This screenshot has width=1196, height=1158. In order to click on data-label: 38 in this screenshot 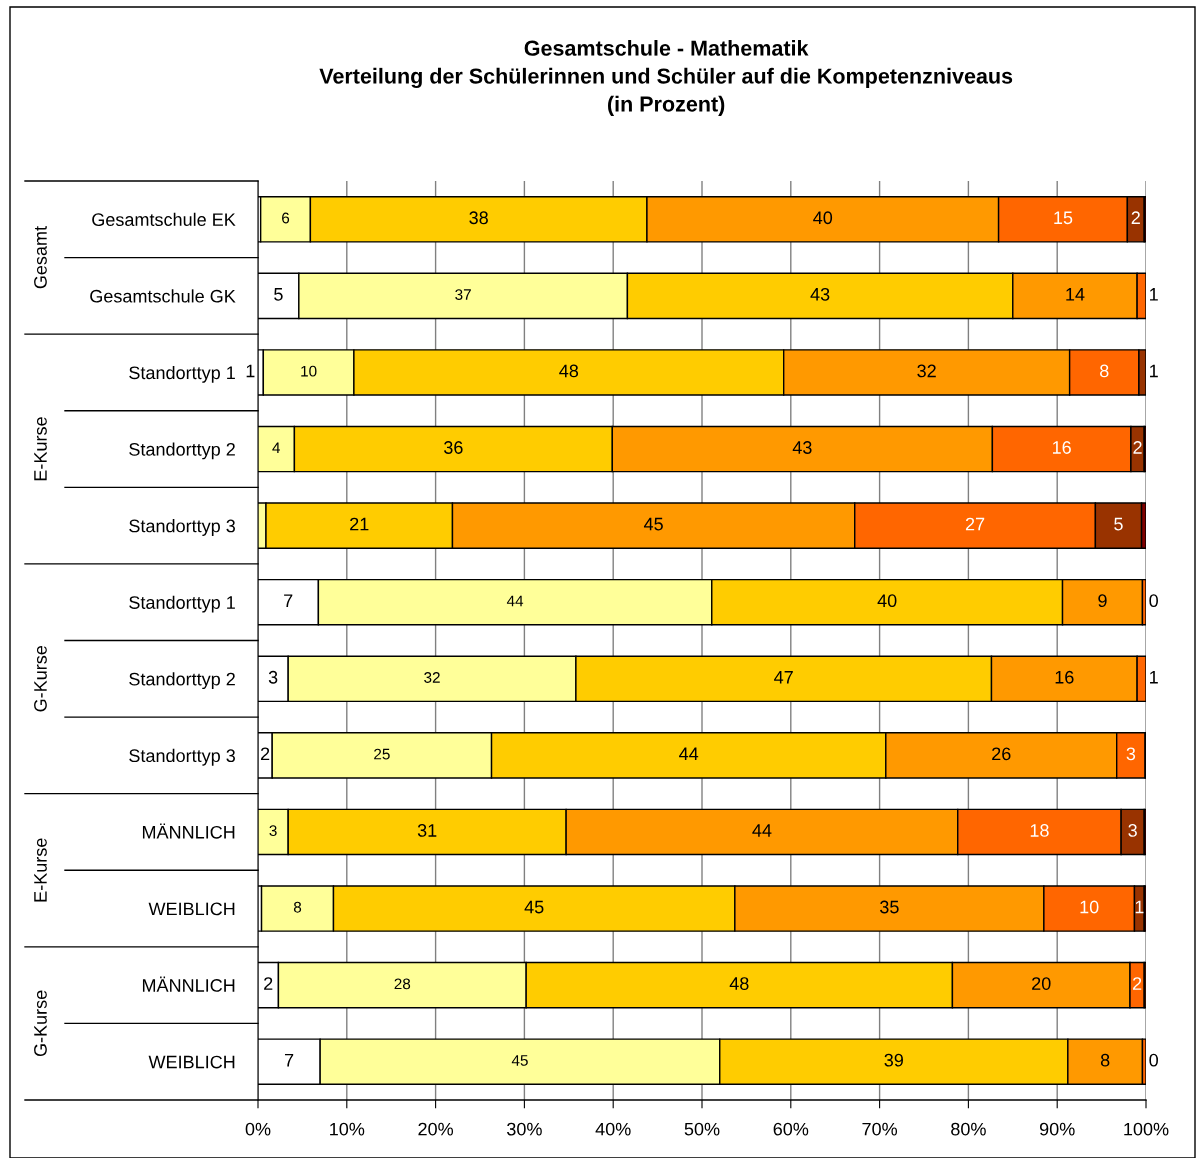, I will do `click(478, 218)`.